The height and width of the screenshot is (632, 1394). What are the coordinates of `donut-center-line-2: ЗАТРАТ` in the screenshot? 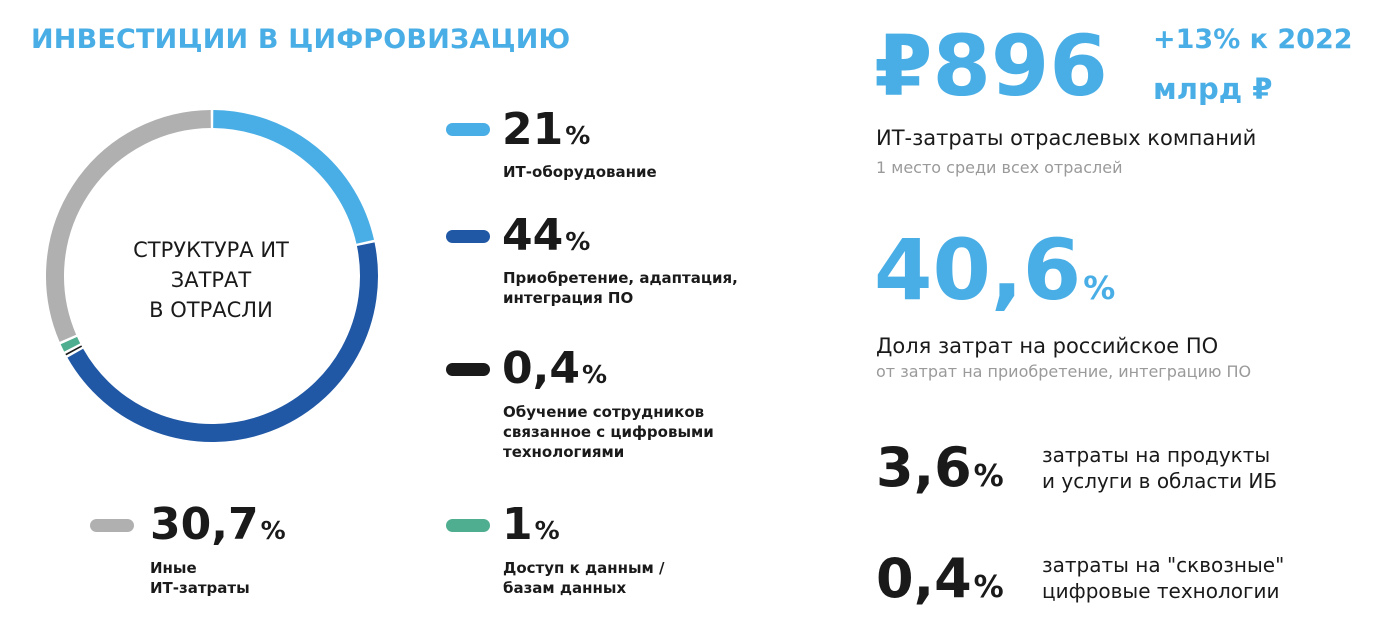 It's located at (211, 280).